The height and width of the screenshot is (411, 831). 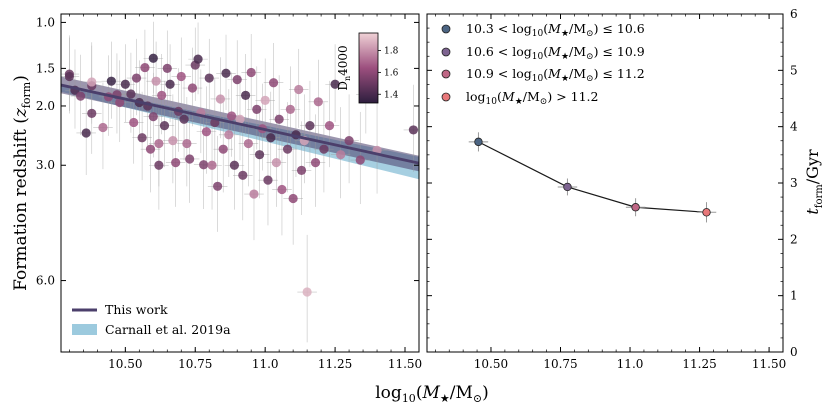 I want to click on y-tick-label: 1, so click(x=794, y=296).